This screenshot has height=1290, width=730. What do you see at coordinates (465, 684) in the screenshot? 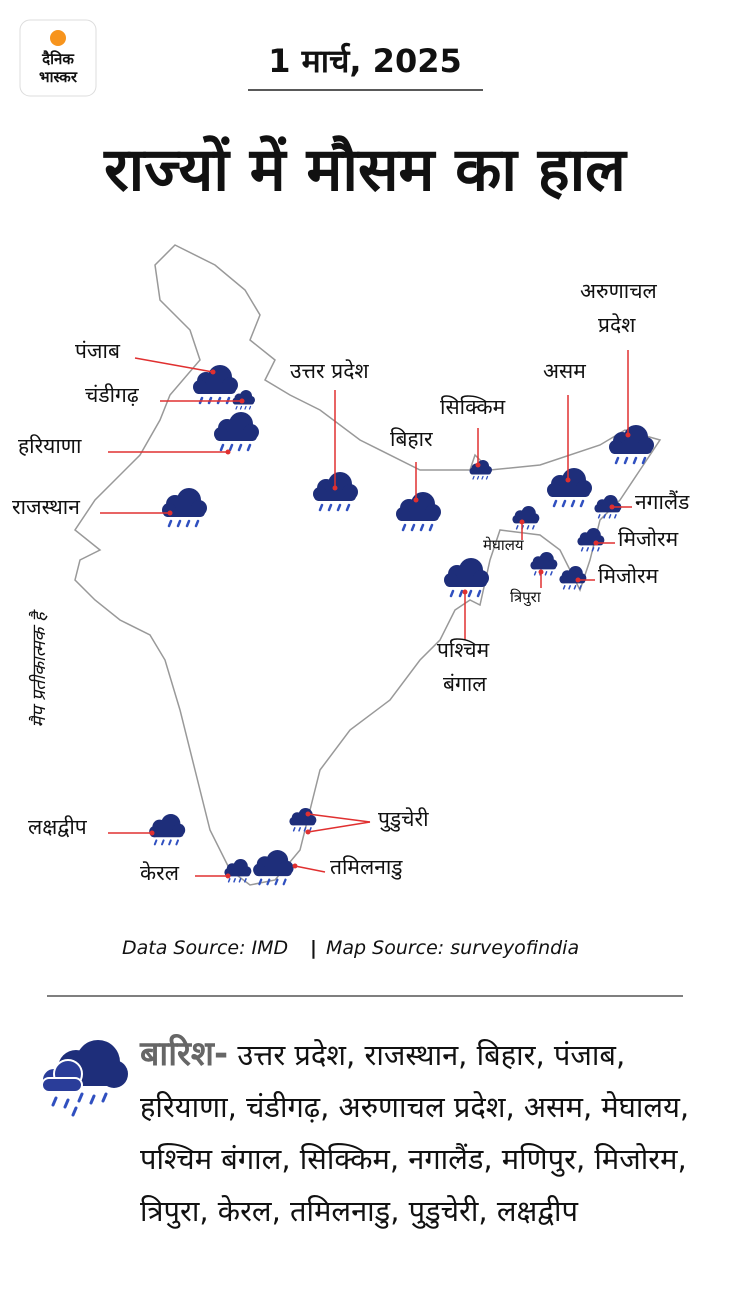
I see `state-label: बंगाल` at bounding box center [465, 684].